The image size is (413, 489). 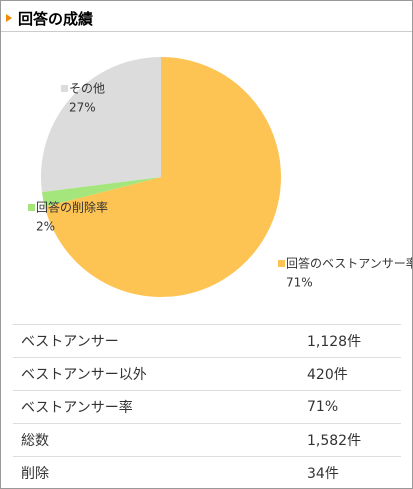 What do you see at coordinates (156, 341) in the screenshot?
I see `row-label: ベストアンサー` at bounding box center [156, 341].